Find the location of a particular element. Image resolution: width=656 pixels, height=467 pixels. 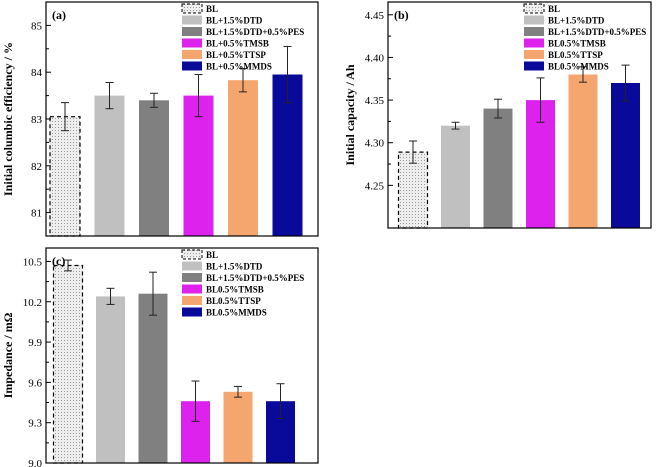

y-tick-label: 9.9 is located at coordinates (35, 343).